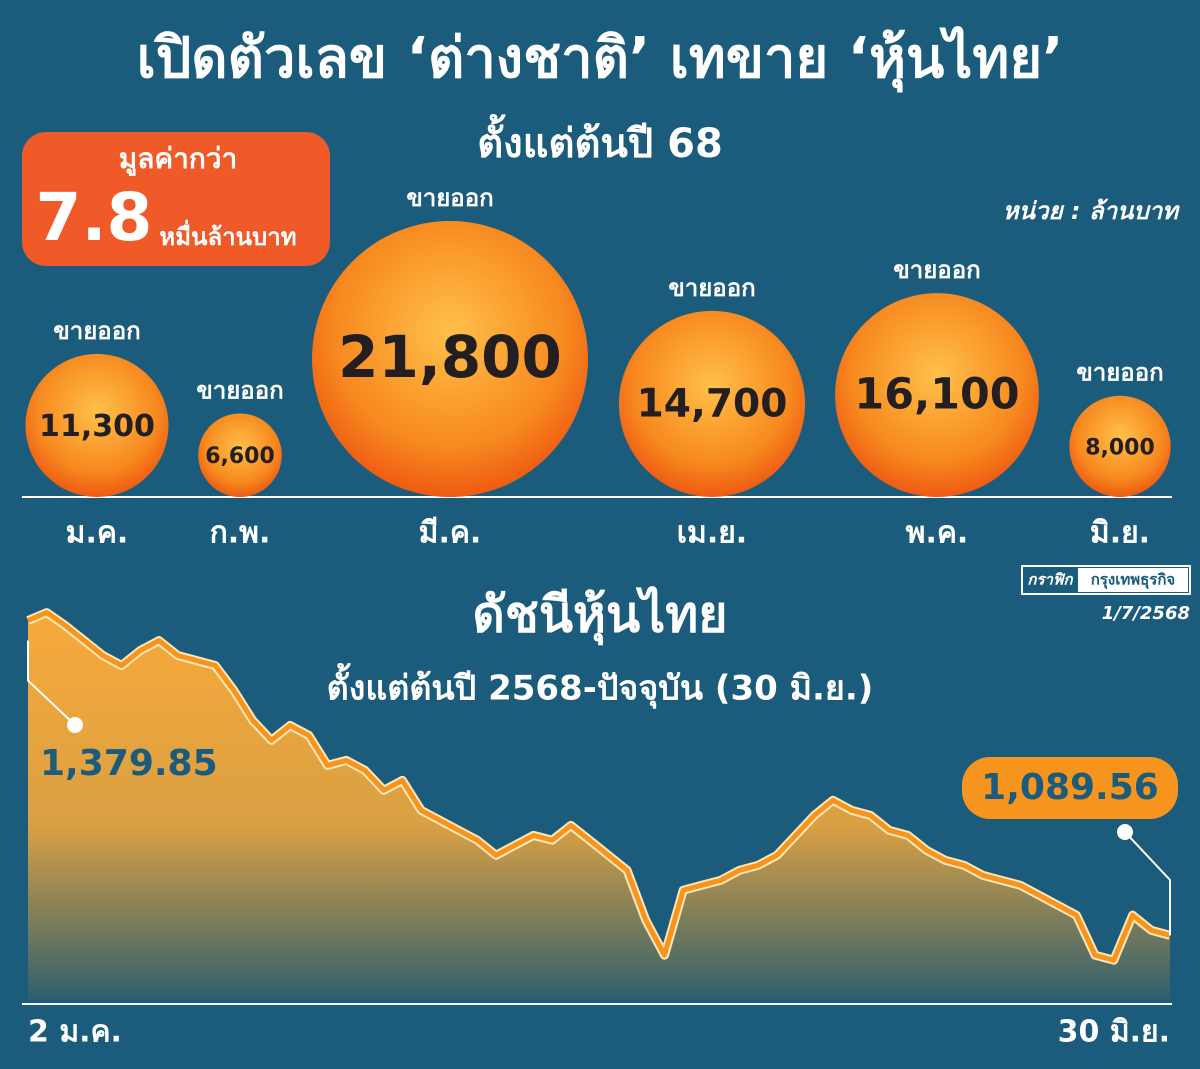  Describe the element at coordinates (1091, 211) in the screenshot. I see `unit-note: หน่วย : ล้านบาท` at that location.